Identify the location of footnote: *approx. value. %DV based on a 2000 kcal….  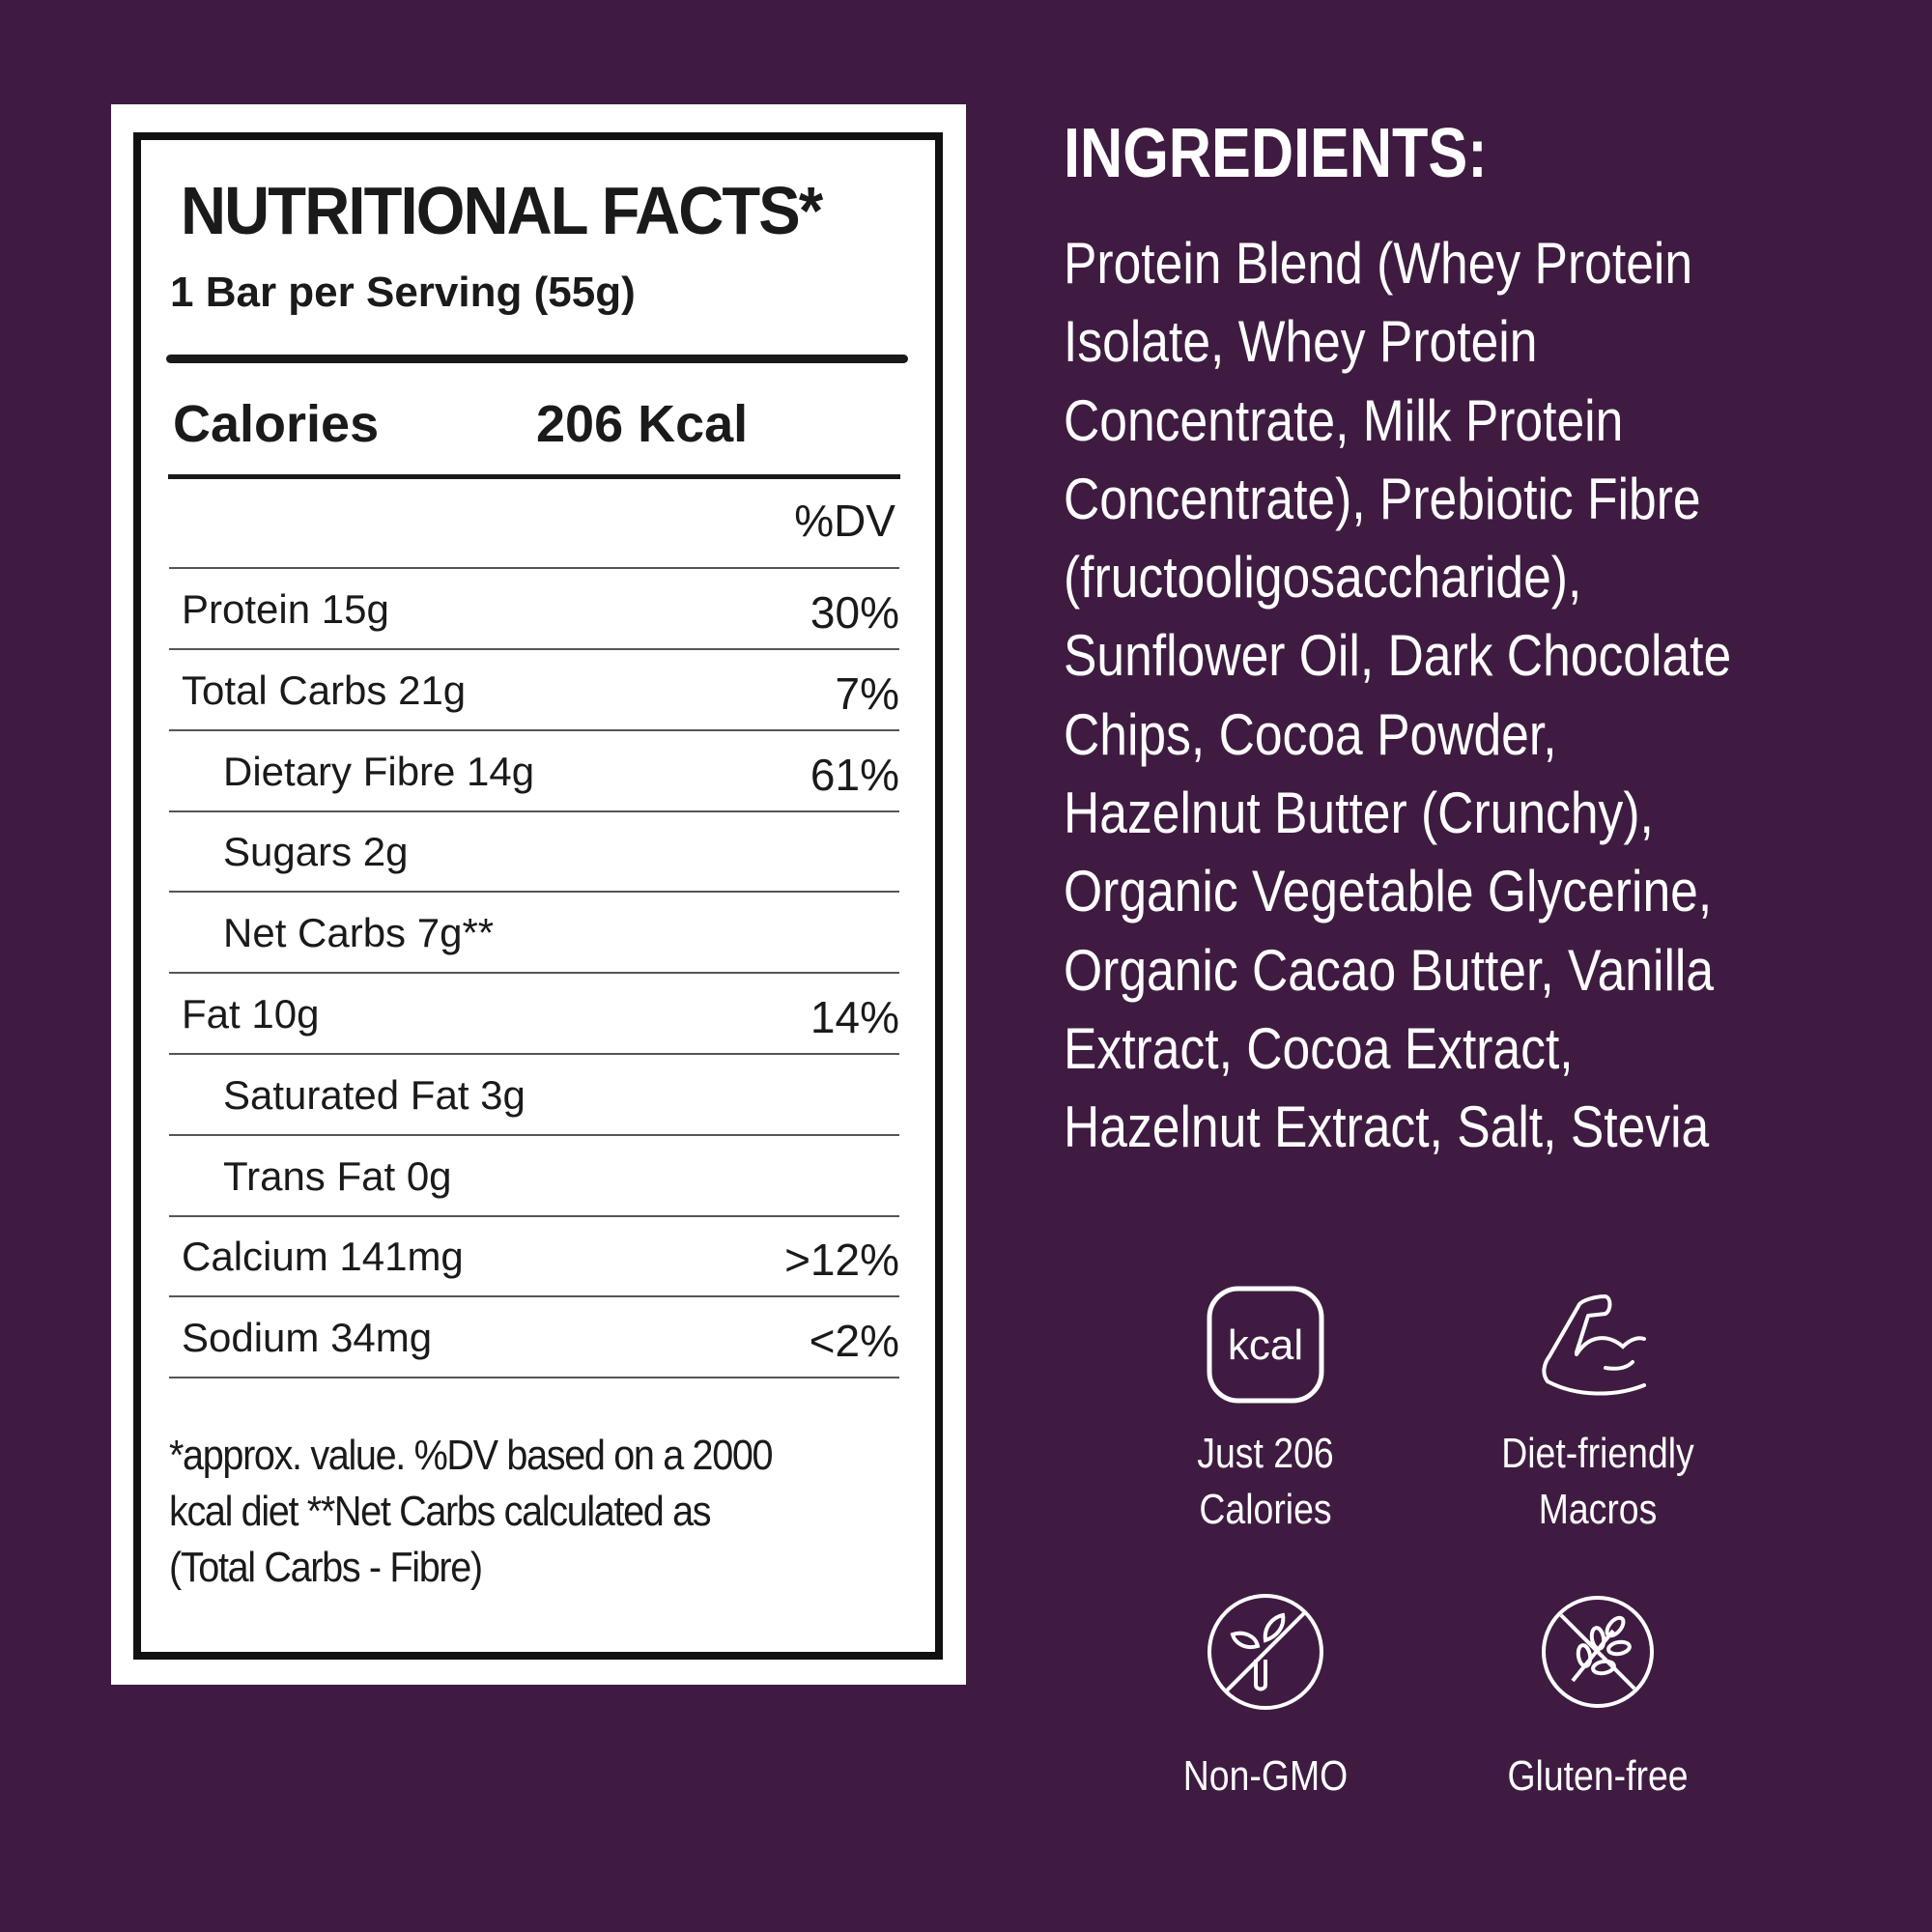
(471, 1512).